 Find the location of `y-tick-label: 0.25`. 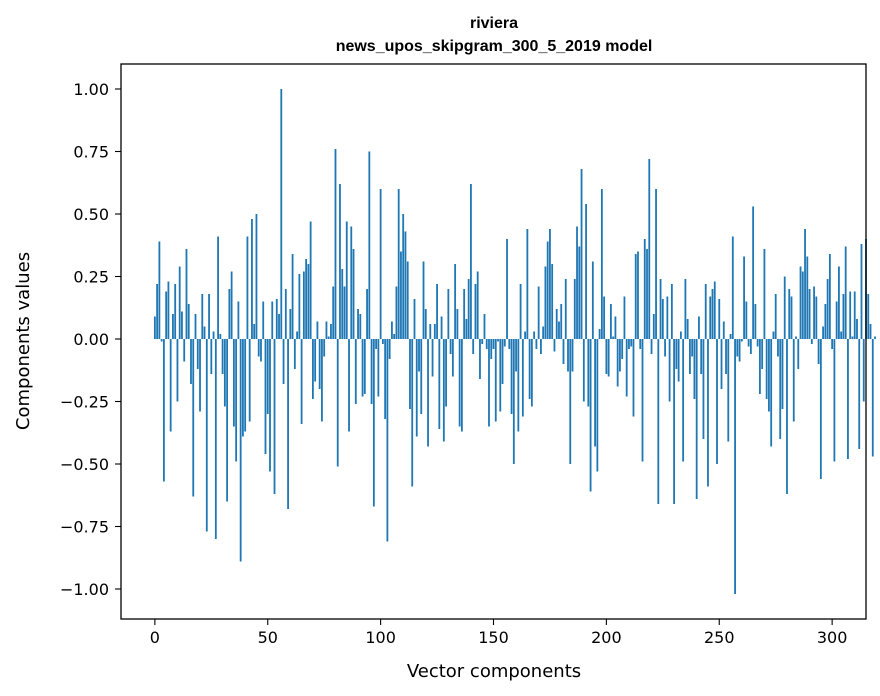

y-tick-label: 0.25 is located at coordinates (91, 277).